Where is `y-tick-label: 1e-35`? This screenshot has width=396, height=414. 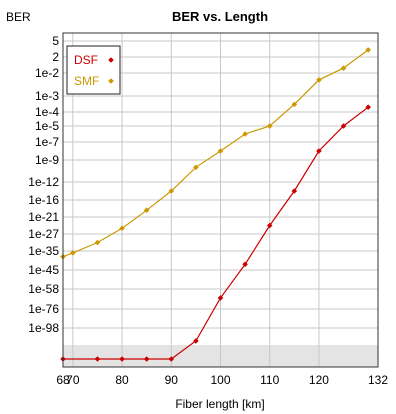 y-tick-label: 1e-35 is located at coordinates (43, 251).